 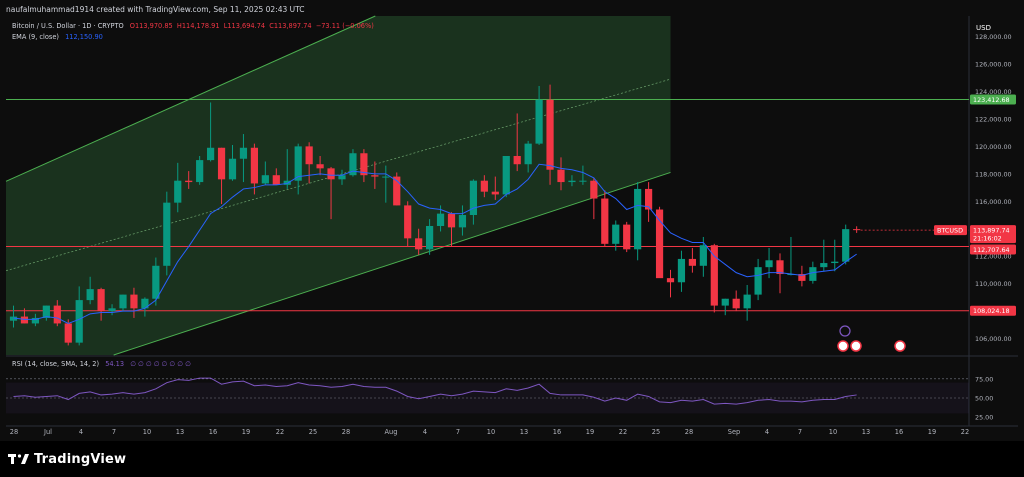 What do you see at coordinates (984, 418) in the screenshot?
I see `rsi-tick-label: 25.00` at bounding box center [984, 418].